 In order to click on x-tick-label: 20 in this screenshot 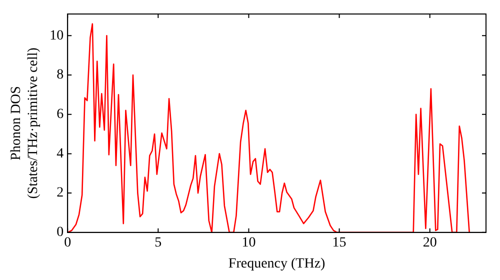, I will do `click(429, 242)`.